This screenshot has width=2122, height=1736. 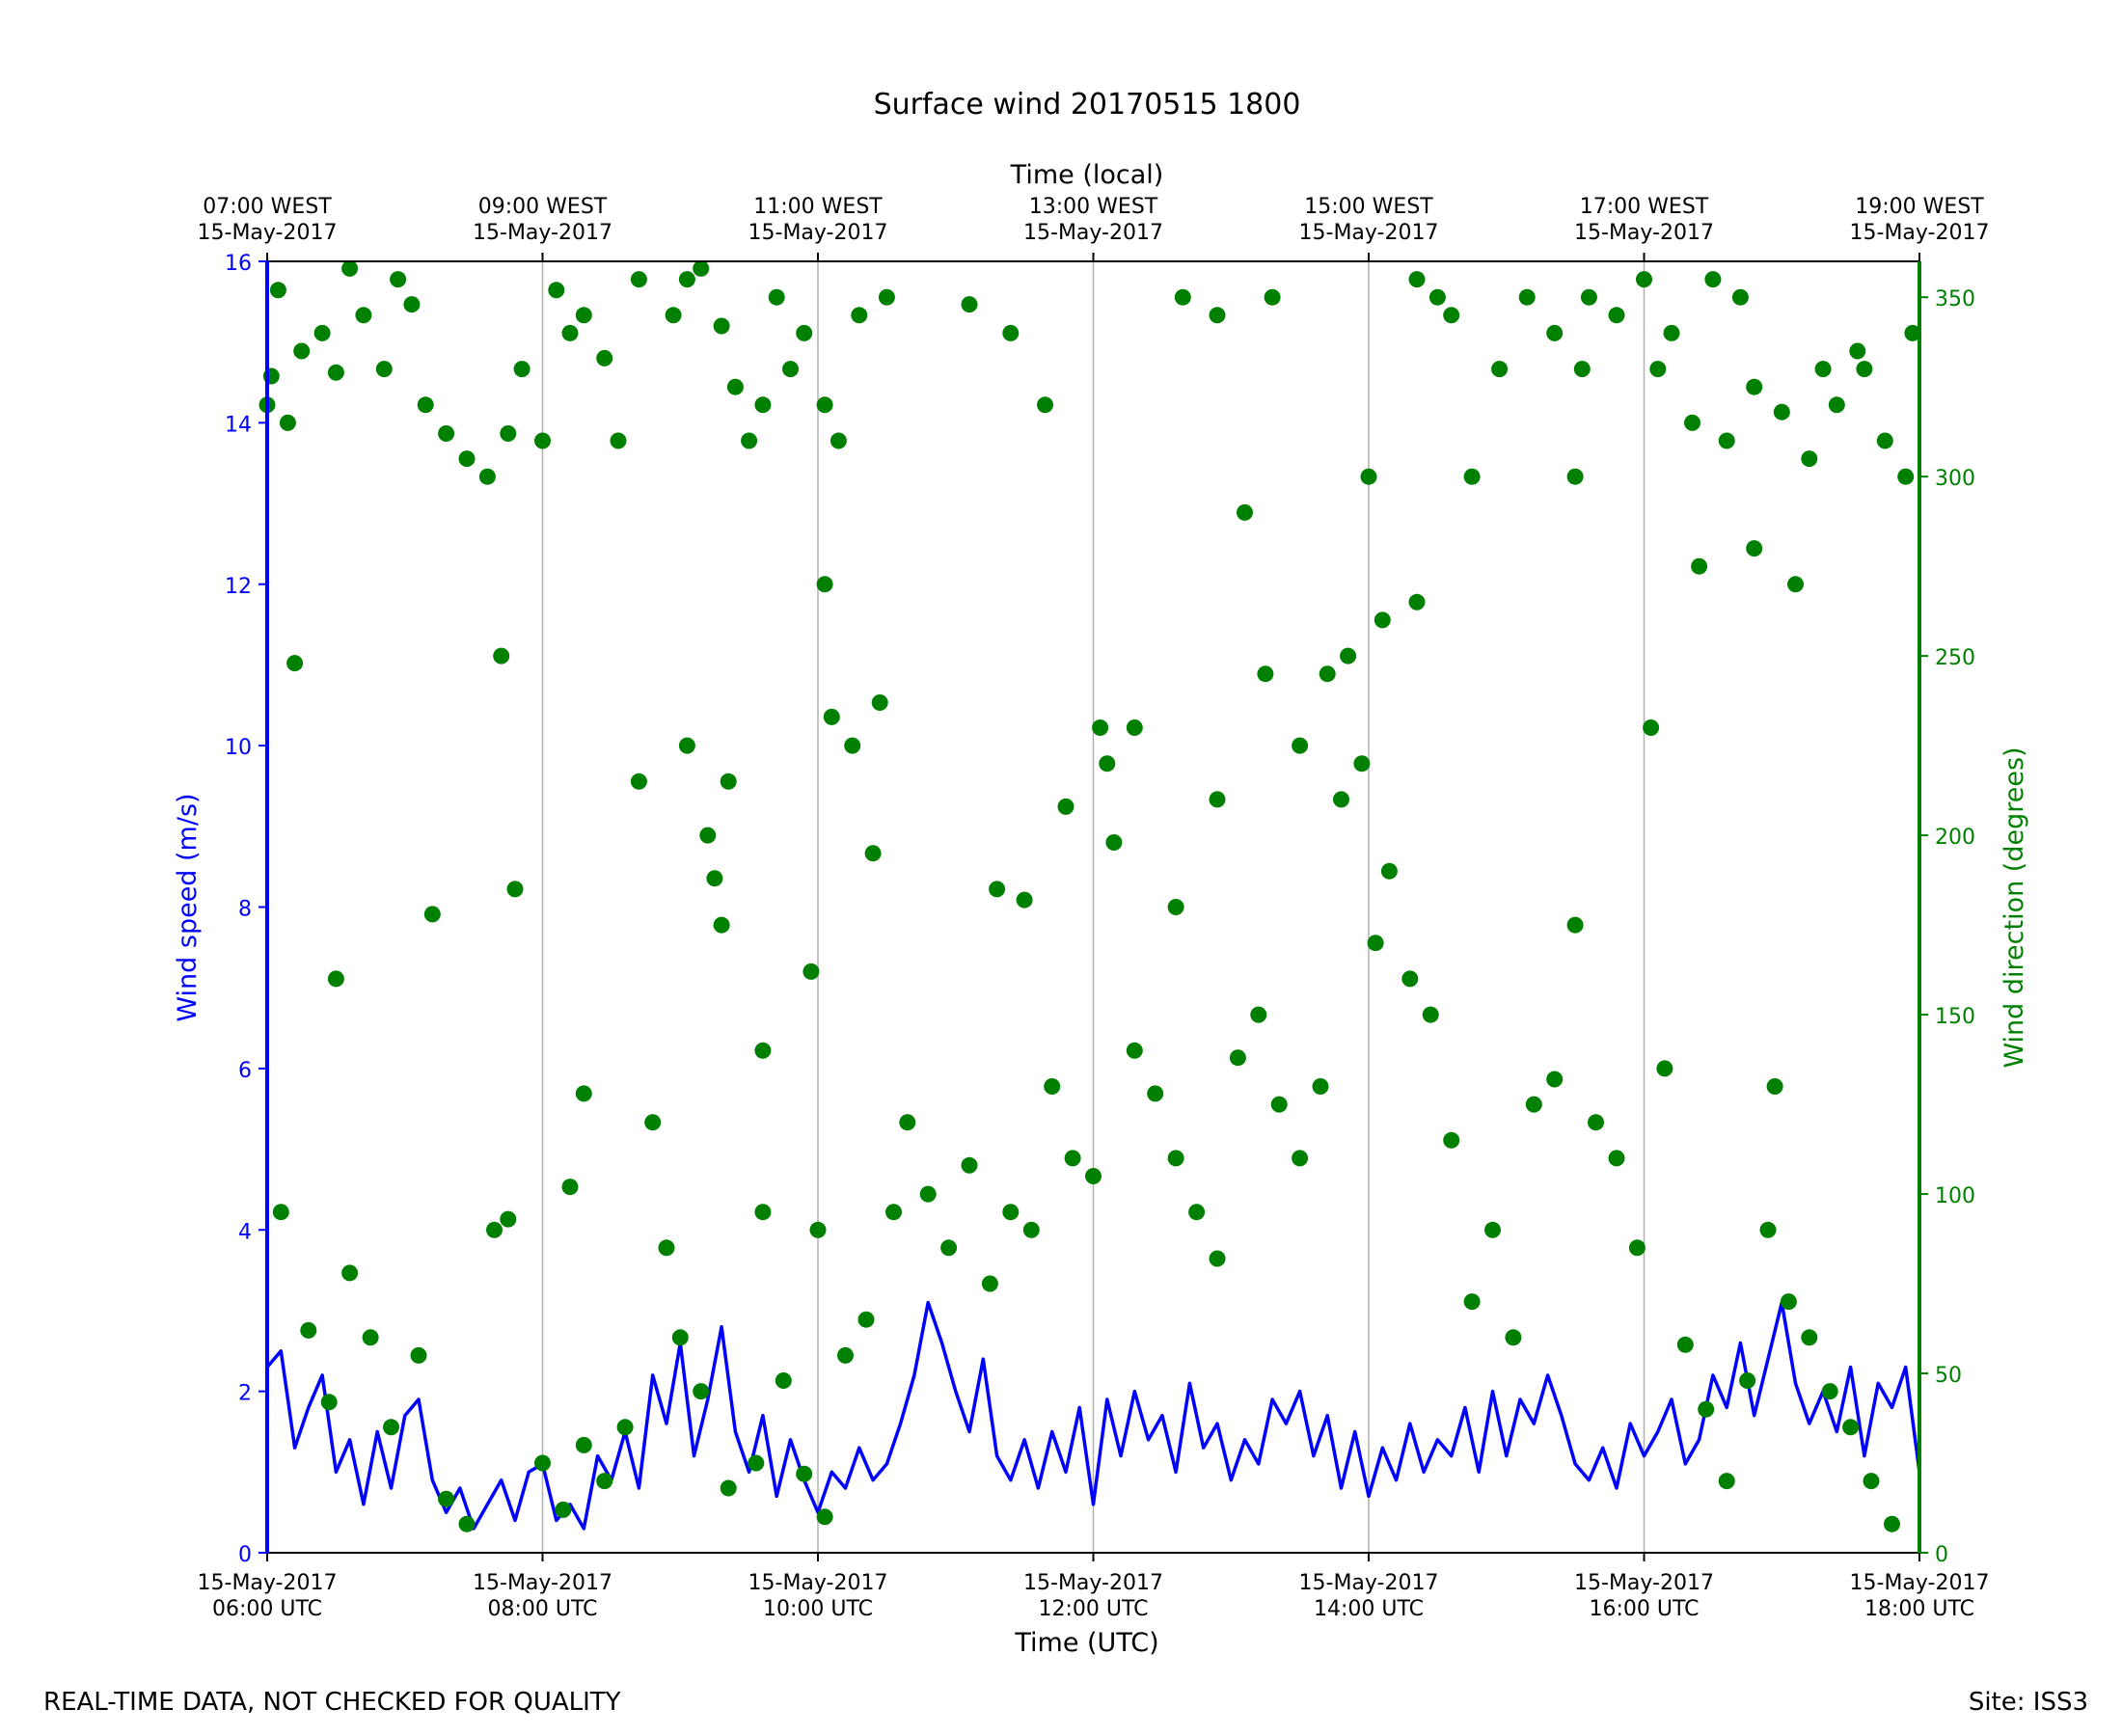 I want to click on footer-site: Site: ISS3, so click(x=2028, y=1703).